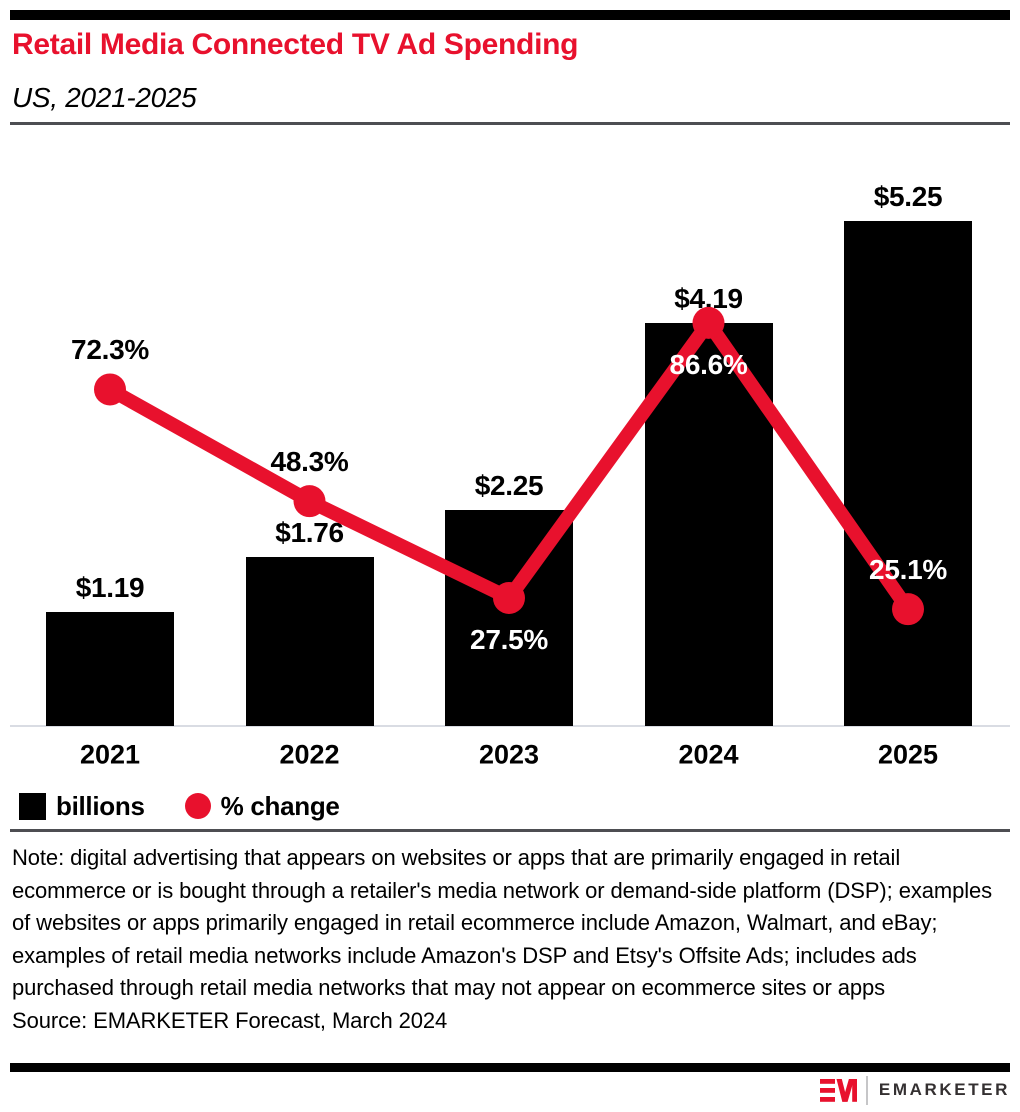 The height and width of the screenshot is (1112, 1020). Describe the element at coordinates (708, 364) in the screenshot. I see `pct-label-2024: 86.6%` at that location.